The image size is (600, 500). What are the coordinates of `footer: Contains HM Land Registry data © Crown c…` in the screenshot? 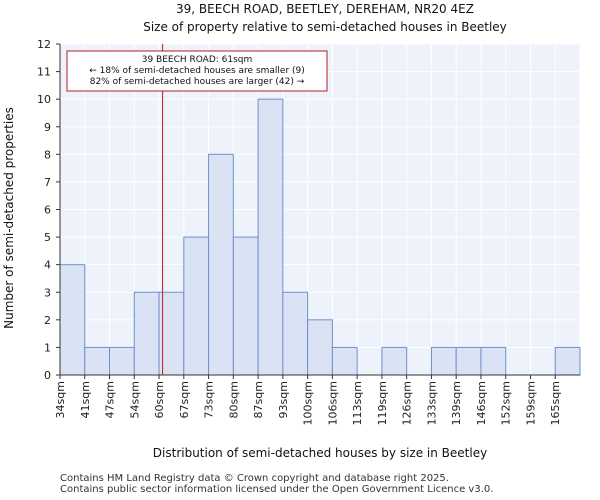 It's located at (276, 484).